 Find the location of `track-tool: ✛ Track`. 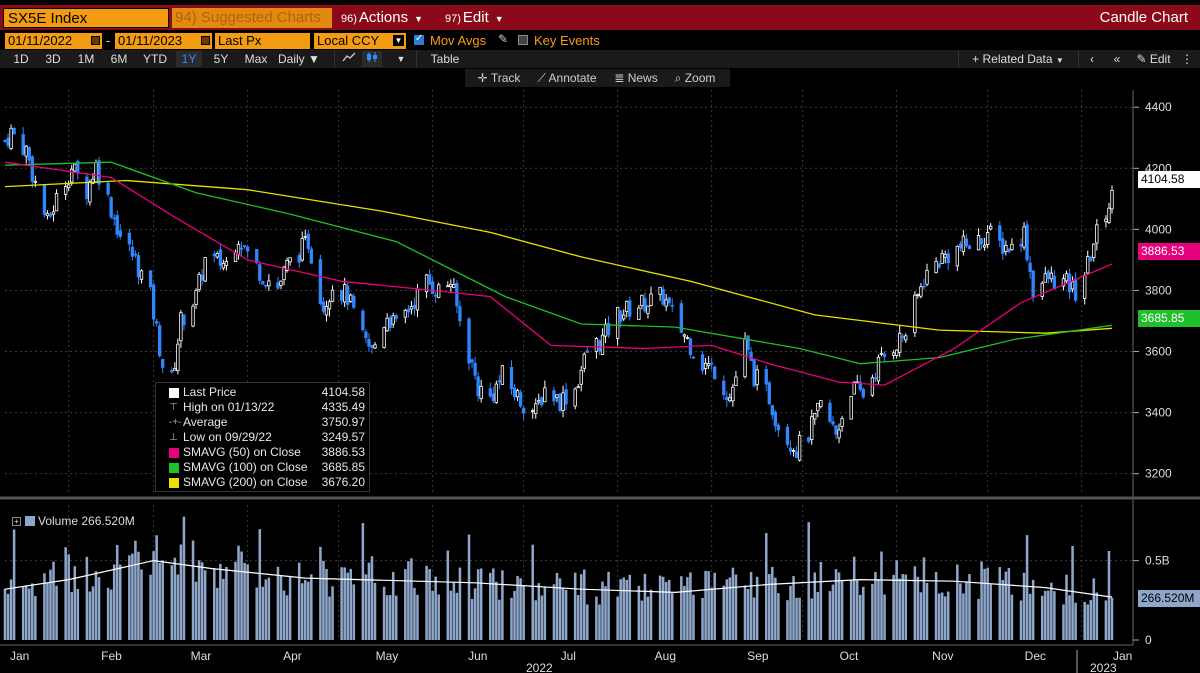

track-tool: ✛ Track is located at coordinates (499, 78).